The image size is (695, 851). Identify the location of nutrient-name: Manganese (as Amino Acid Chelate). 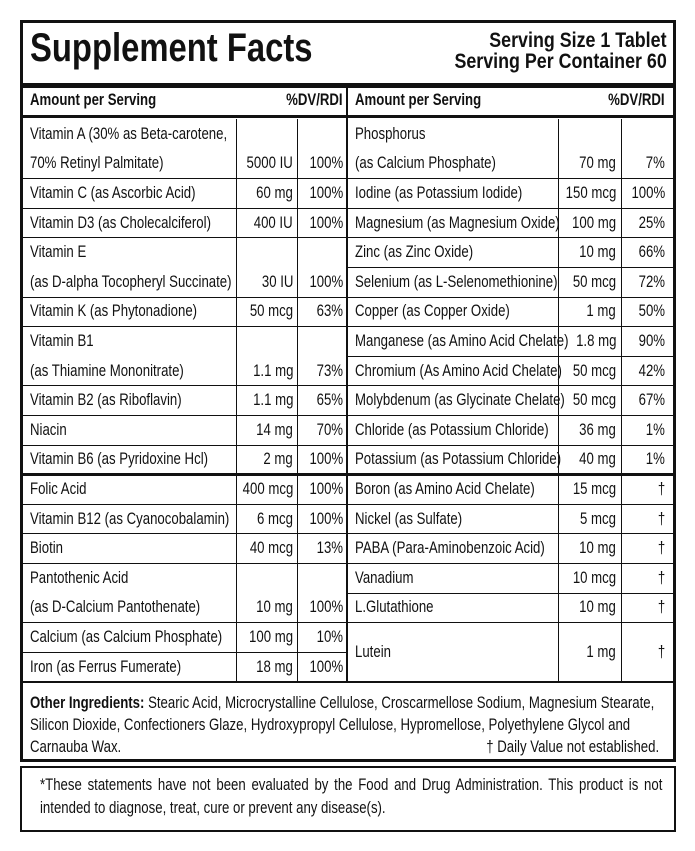
(462, 341).